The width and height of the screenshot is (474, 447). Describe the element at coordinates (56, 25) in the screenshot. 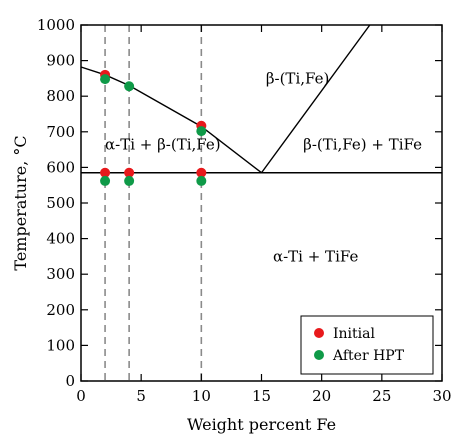

I see `y-tick-label: 1000` at that location.